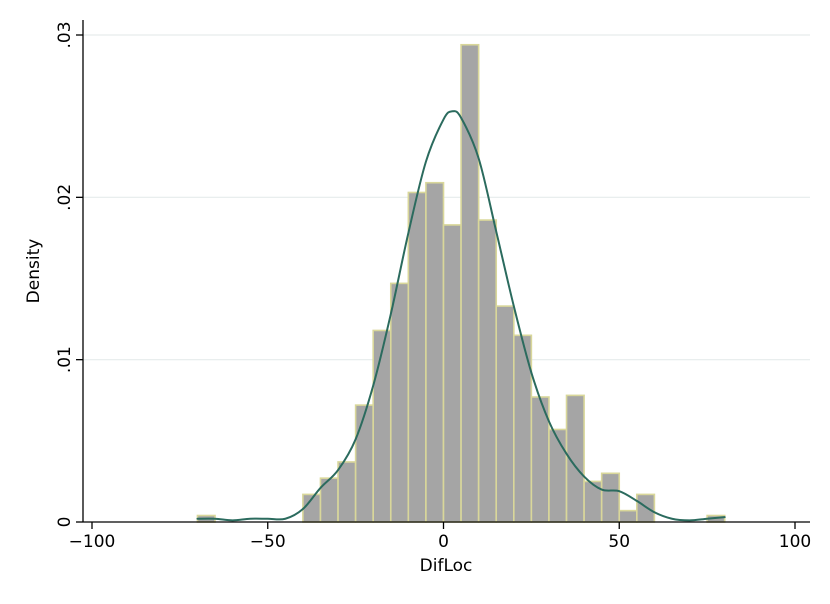 This screenshot has width=830, height=604. Describe the element at coordinates (619, 542) in the screenshot. I see `x-tick-label-3: 50` at that location.